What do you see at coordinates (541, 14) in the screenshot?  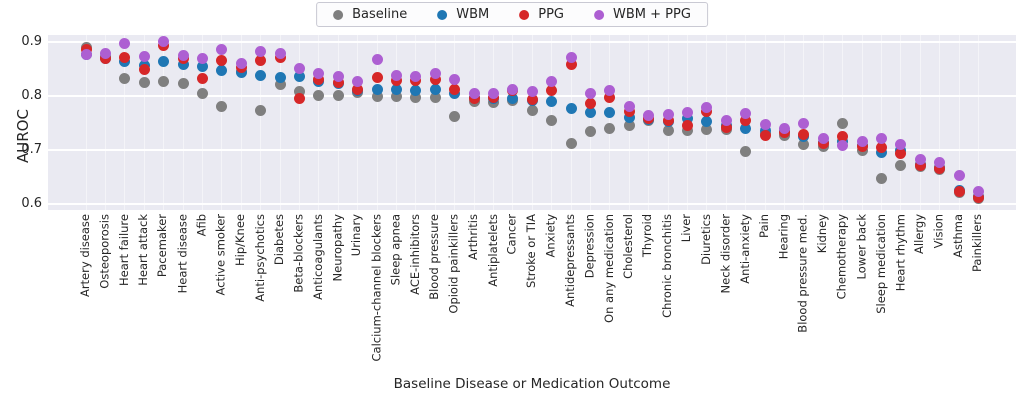 I see `legend-item: PPG` at bounding box center [541, 14].